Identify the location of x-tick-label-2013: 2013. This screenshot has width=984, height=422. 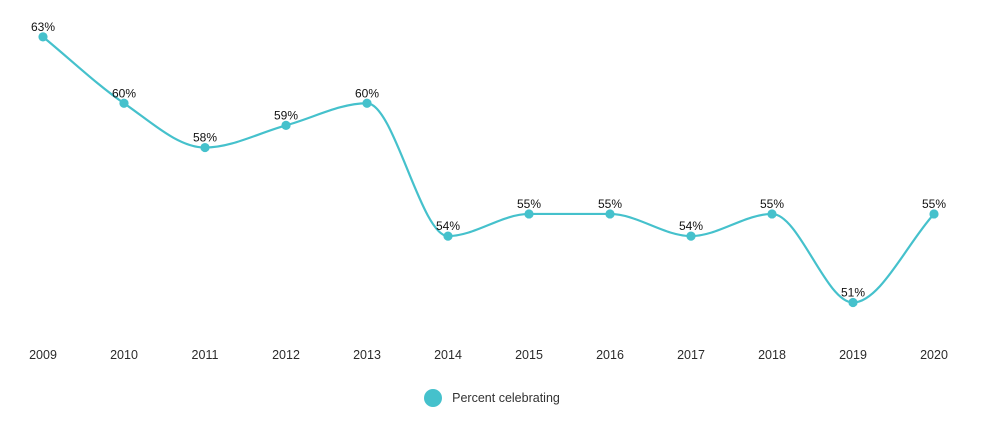
(367, 355).